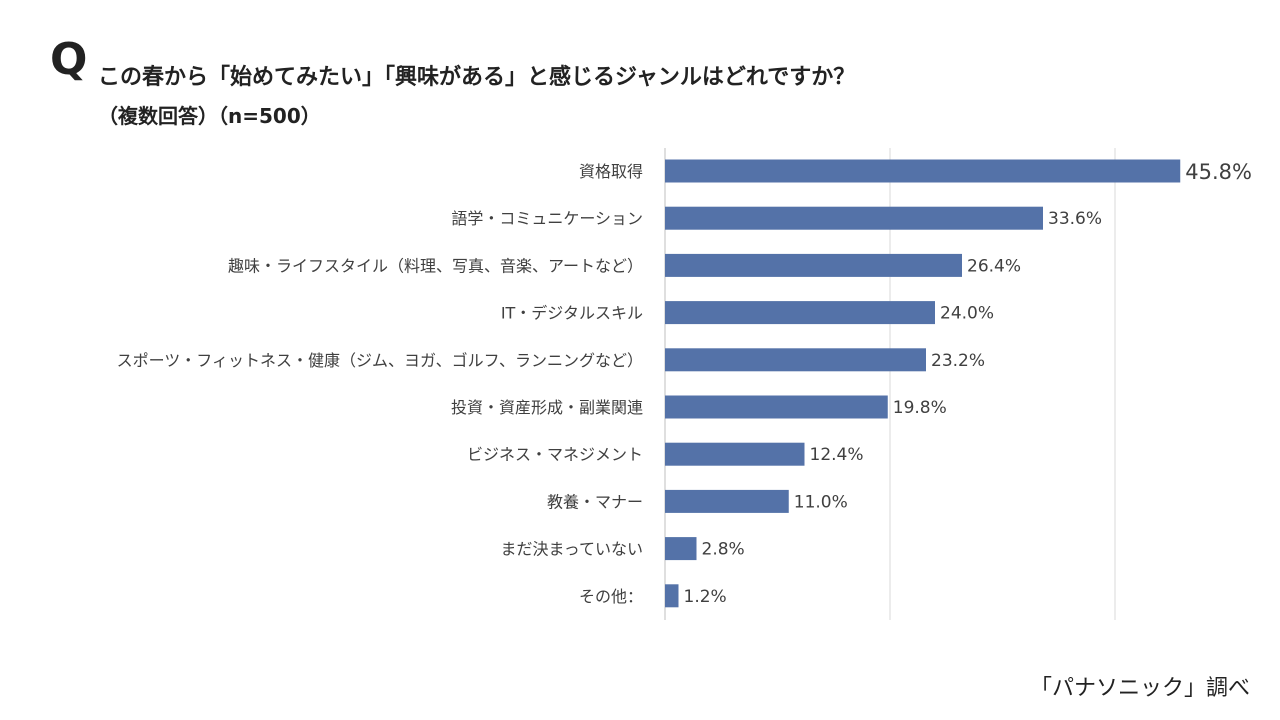 This screenshot has height=720, width=1280. What do you see at coordinates (967, 314) in the screenshot?
I see `value-label: 24.0%` at bounding box center [967, 314].